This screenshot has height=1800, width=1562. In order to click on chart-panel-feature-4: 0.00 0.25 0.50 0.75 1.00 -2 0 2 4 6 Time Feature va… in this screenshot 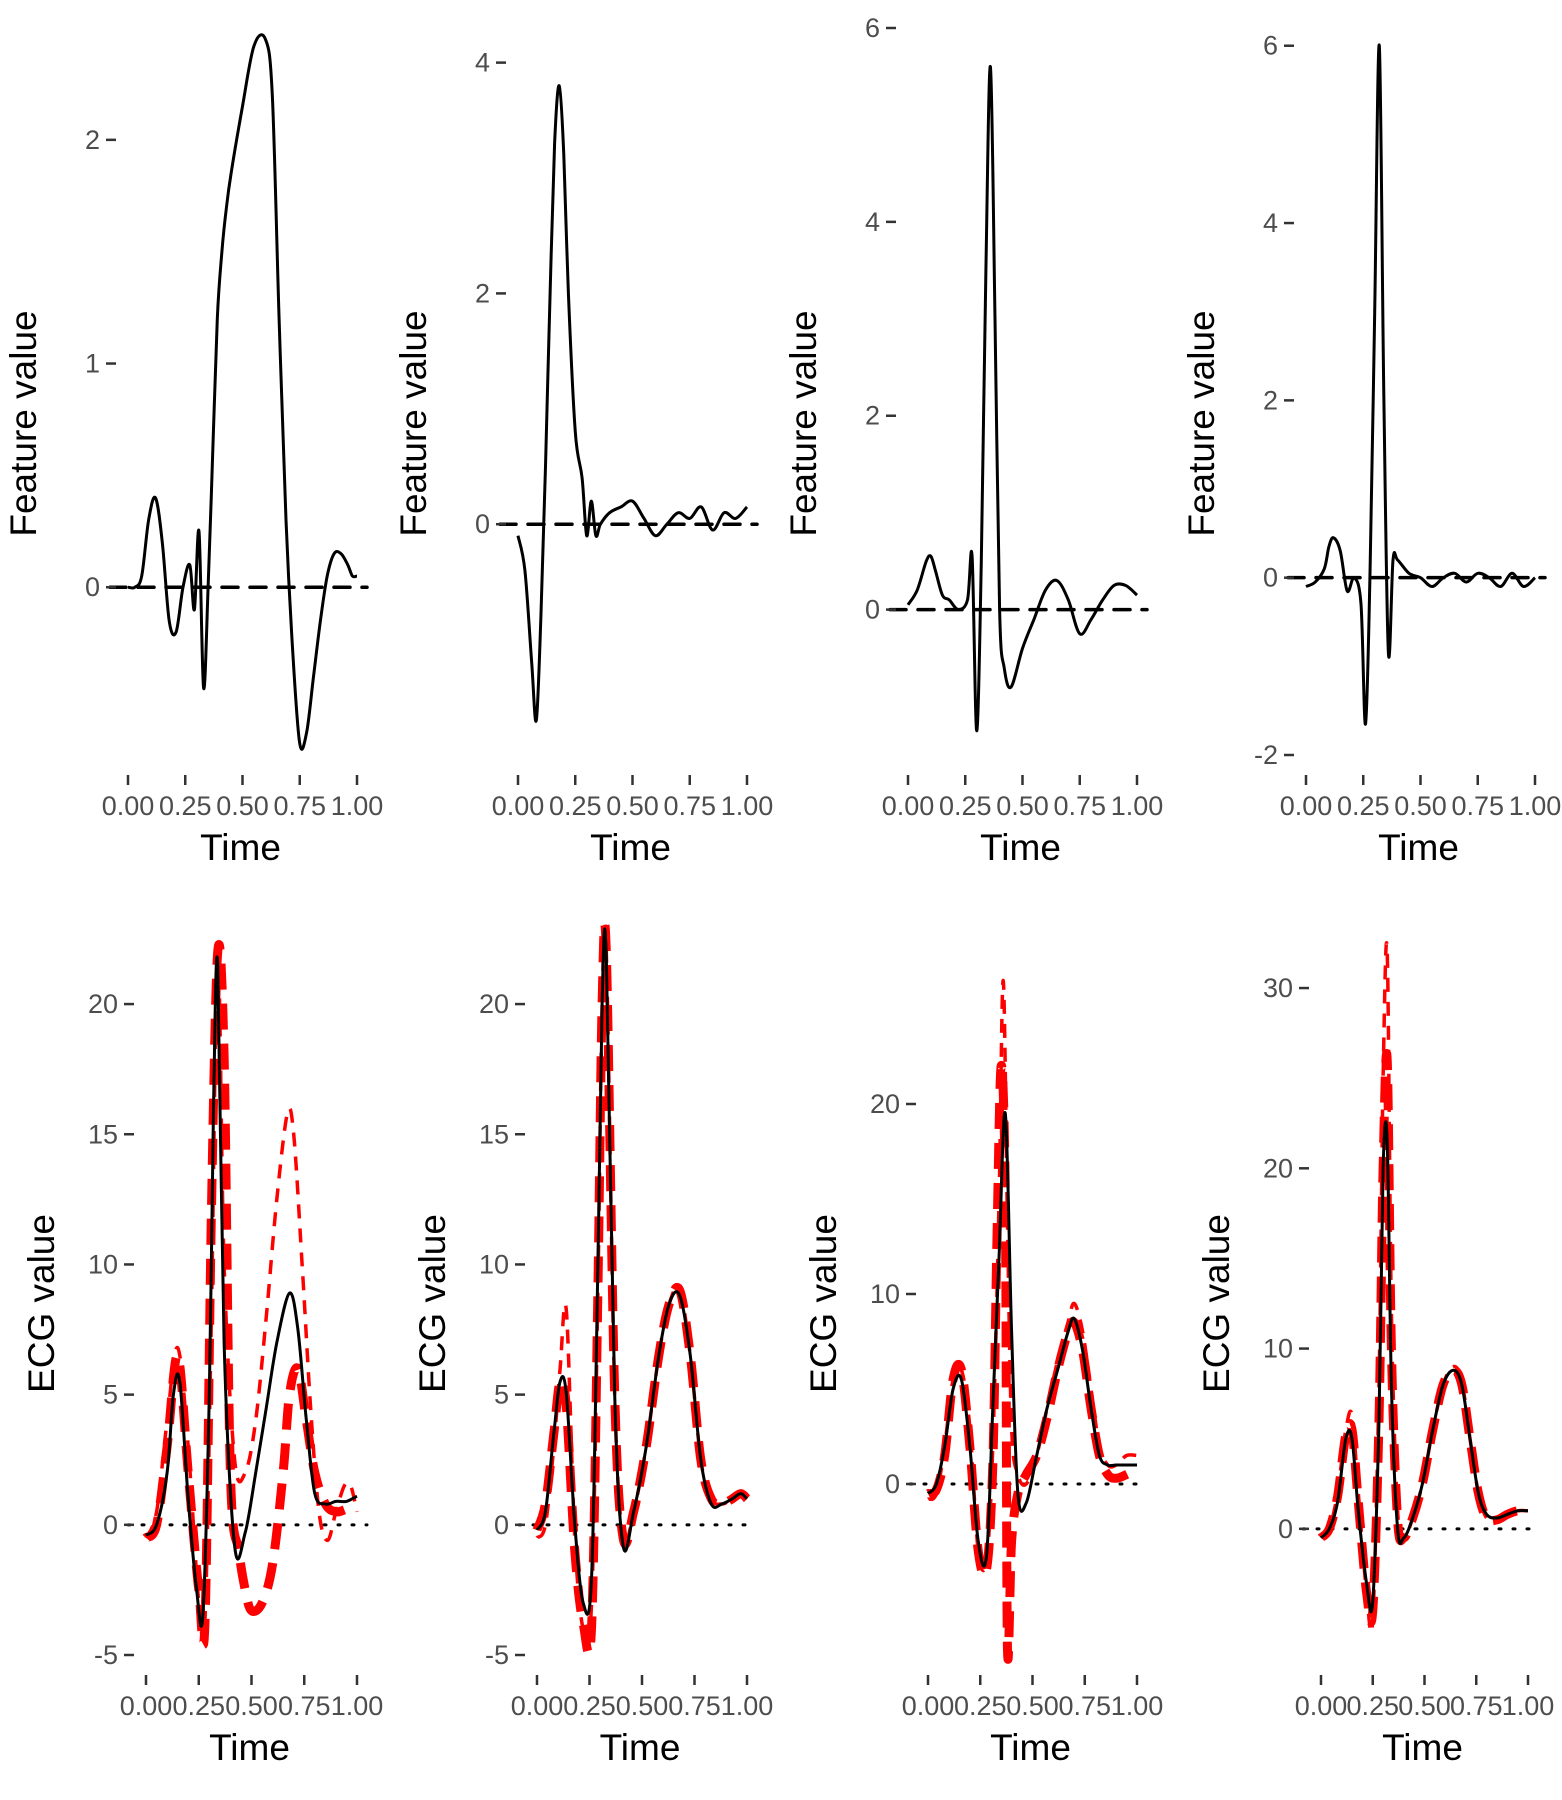, I will do `click(1371, 449)`.